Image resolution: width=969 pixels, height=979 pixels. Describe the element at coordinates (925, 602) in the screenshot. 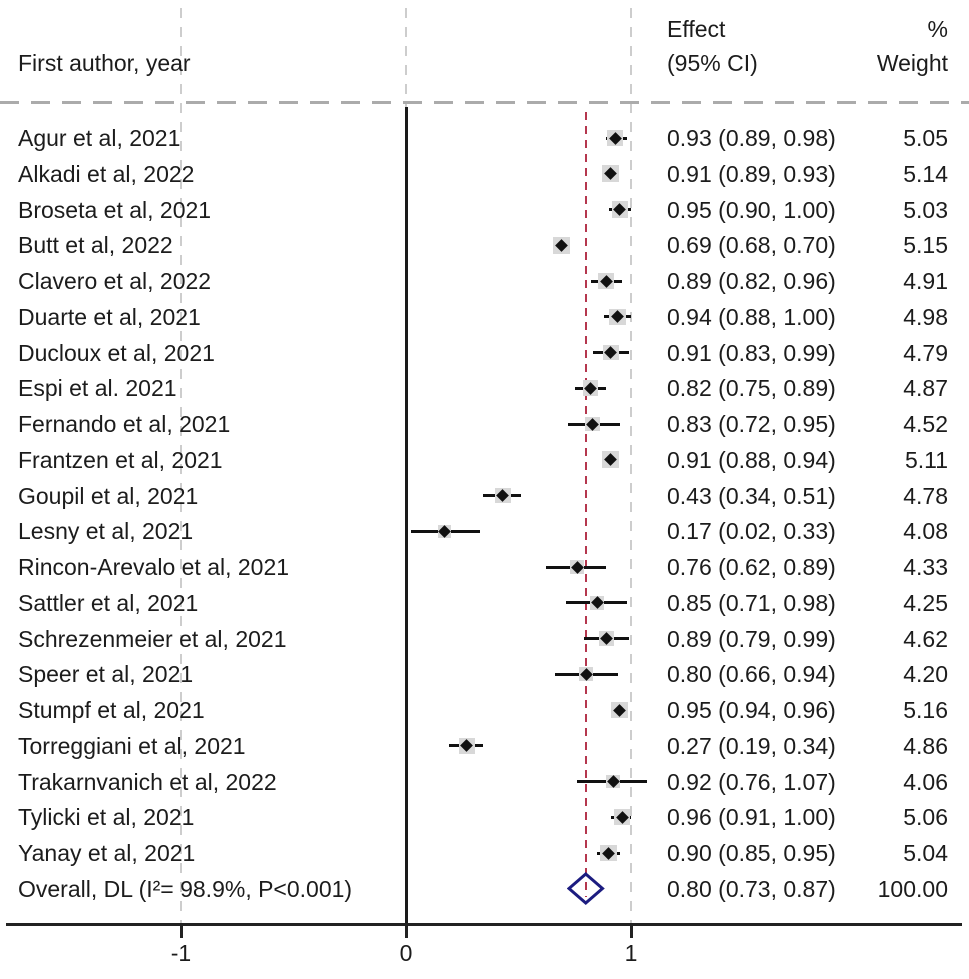

I see `weight-value: 4.25` at that location.